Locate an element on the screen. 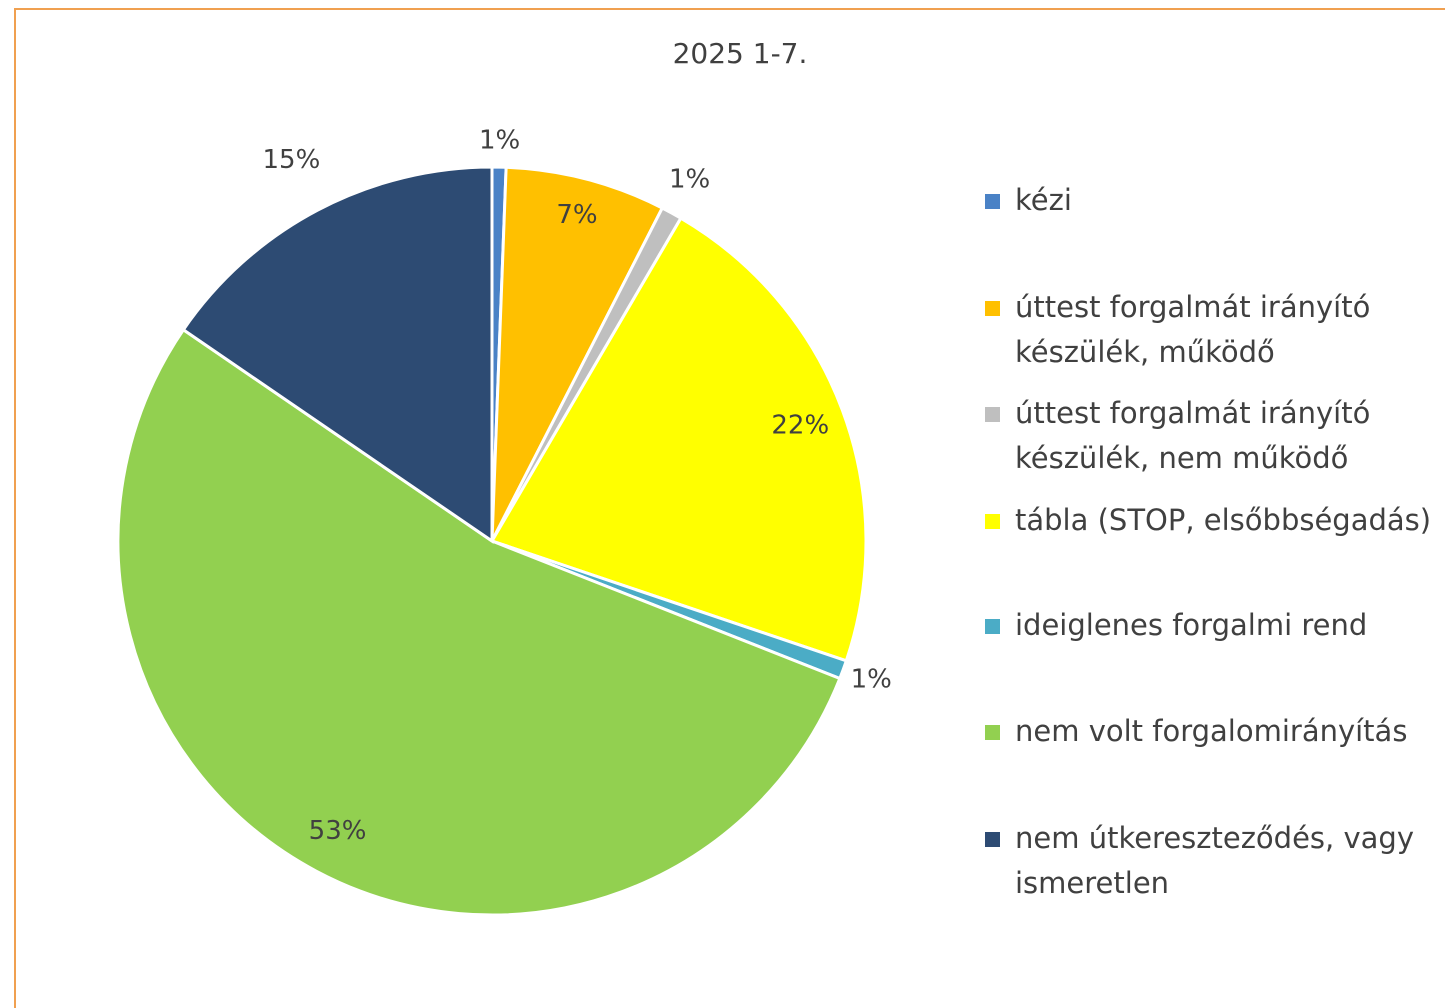 The height and width of the screenshot is (1008, 1445). data-label: 22% is located at coordinates (800, 425).